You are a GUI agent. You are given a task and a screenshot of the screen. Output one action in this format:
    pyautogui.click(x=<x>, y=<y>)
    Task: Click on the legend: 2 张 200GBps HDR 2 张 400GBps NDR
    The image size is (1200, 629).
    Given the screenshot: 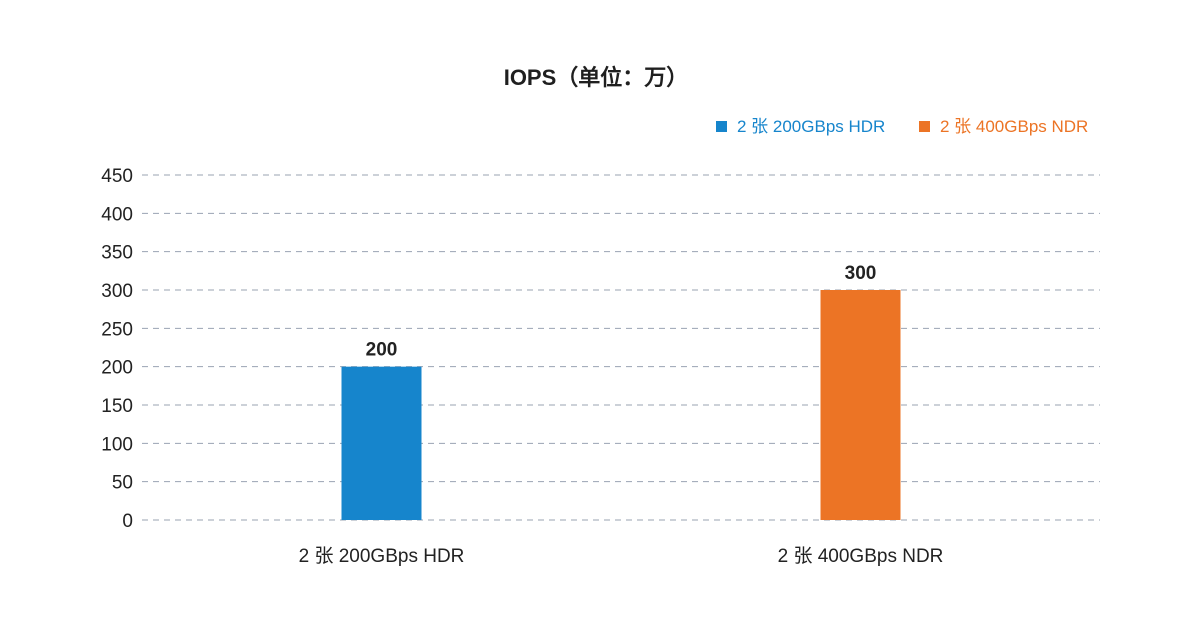 What is the action you would take?
    pyautogui.click(x=902, y=126)
    